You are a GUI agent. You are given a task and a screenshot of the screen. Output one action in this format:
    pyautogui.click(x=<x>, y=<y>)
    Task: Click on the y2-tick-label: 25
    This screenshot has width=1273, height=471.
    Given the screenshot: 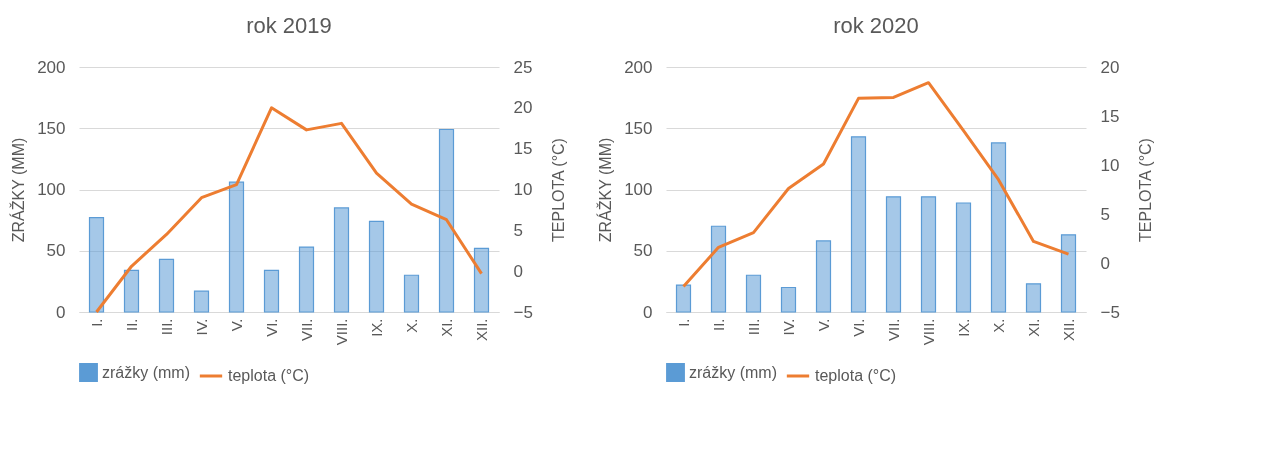 What is the action you would take?
    pyautogui.click(x=523, y=67)
    